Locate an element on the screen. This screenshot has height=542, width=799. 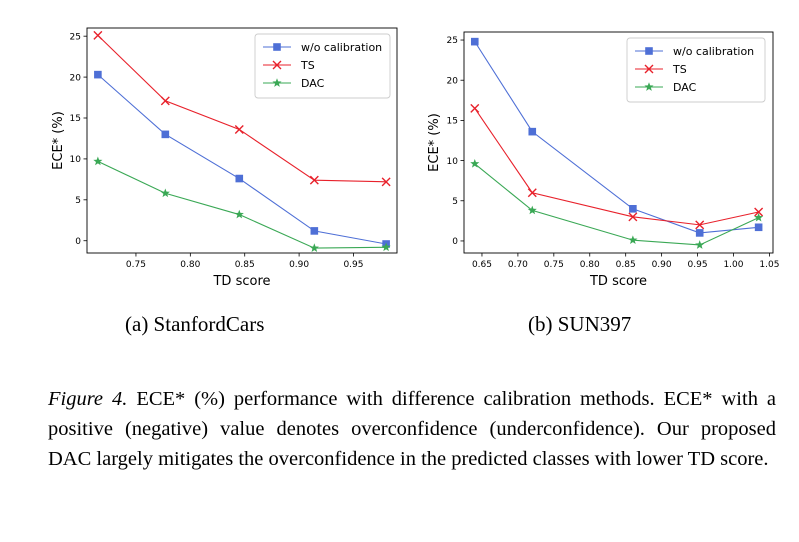
x-tick-label: 1.00 is located at coordinates (733, 265).